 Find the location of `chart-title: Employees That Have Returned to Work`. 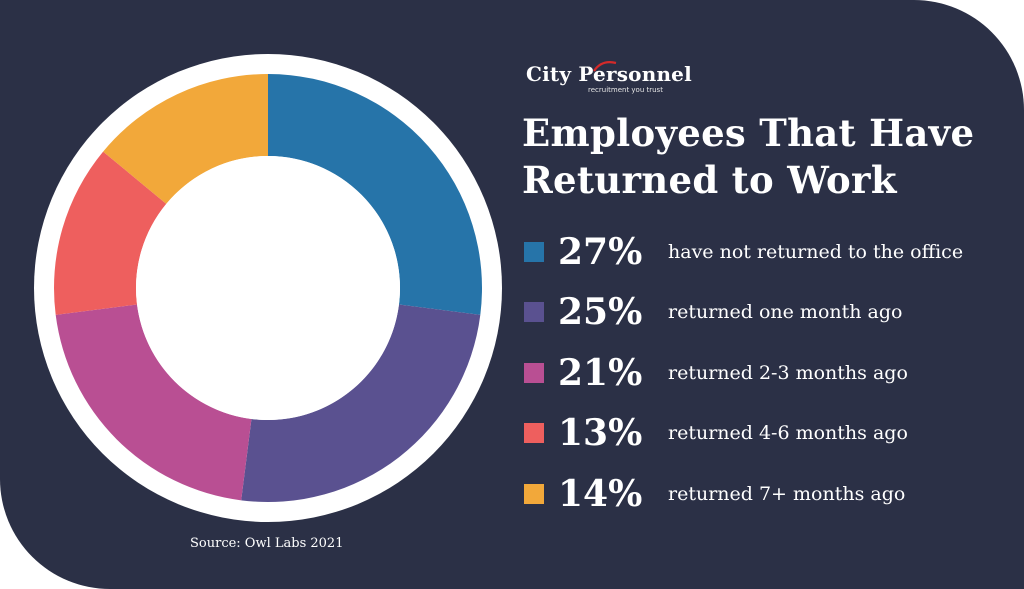

chart-title: Employees That Have Returned to Work is located at coordinates (748, 156).